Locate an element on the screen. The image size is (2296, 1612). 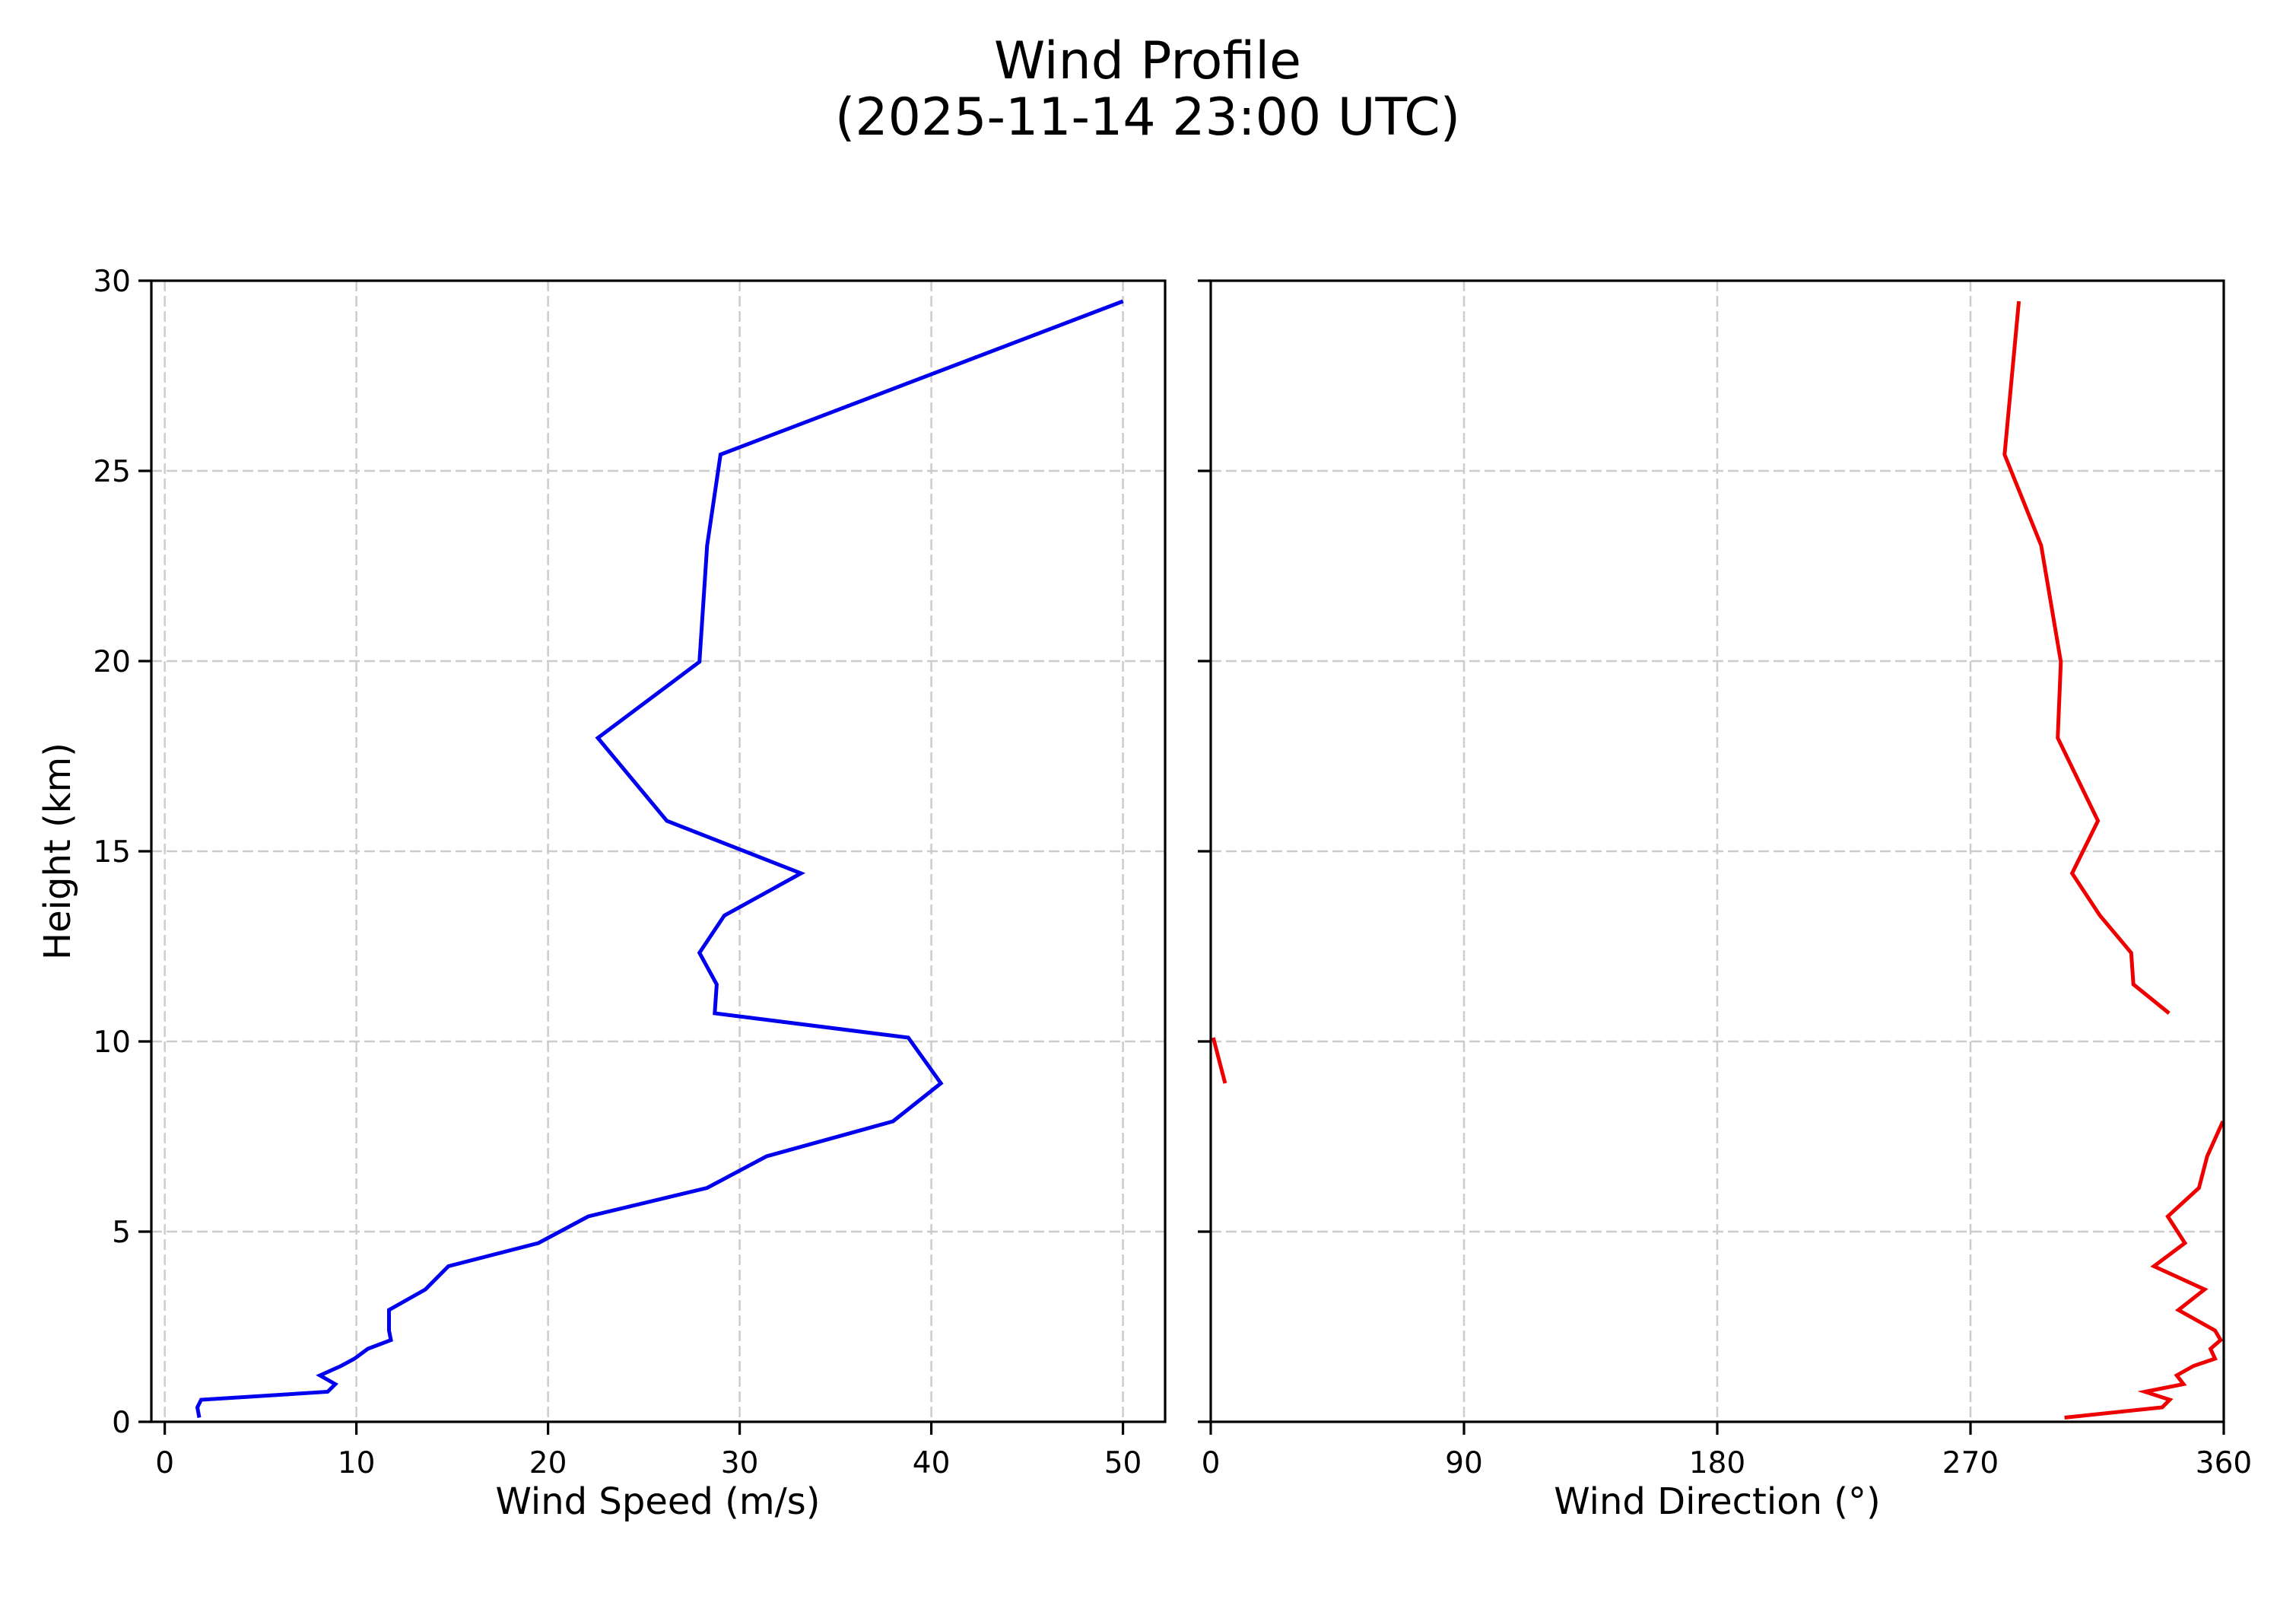
y-tick-label: 20 is located at coordinates (112, 662).